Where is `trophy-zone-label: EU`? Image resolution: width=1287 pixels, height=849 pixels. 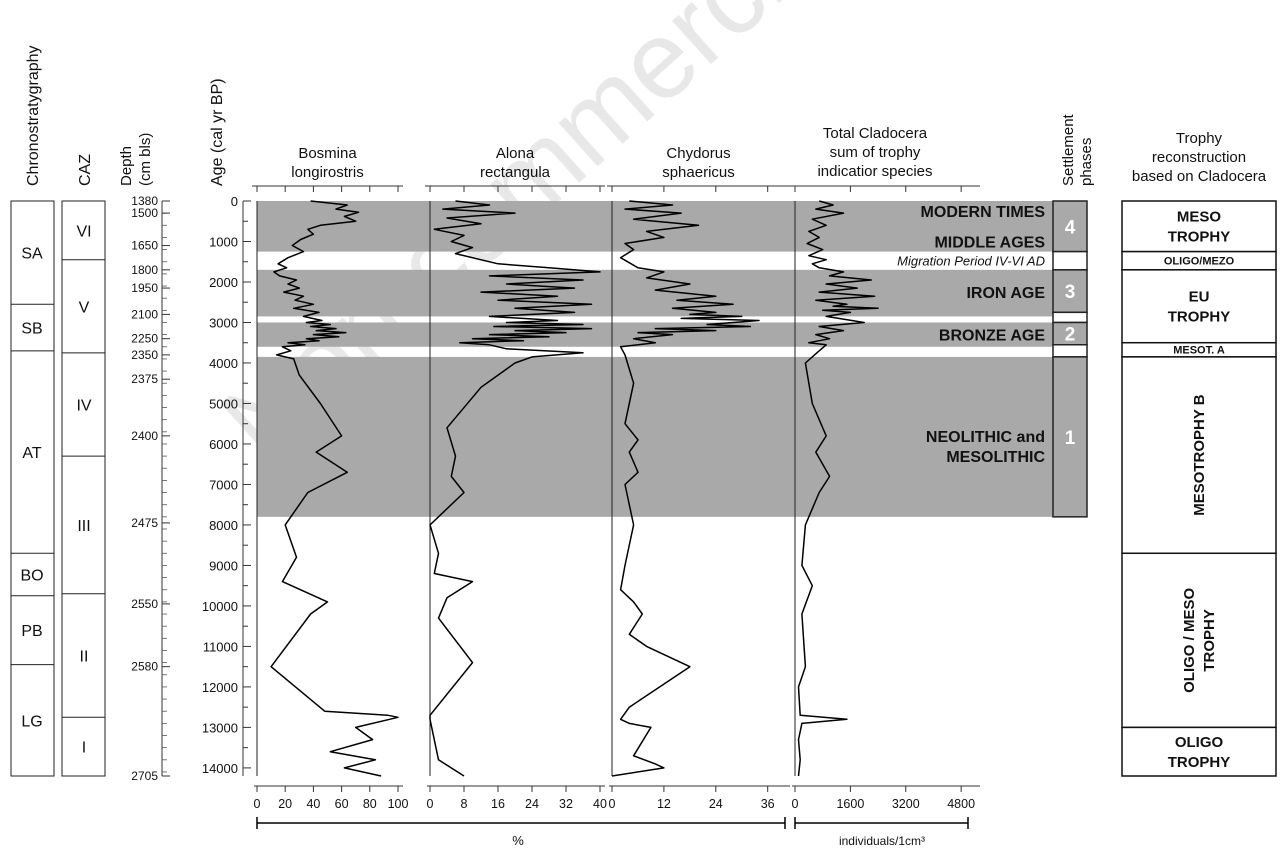 trophy-zone-label: EU is located at coordinates (1199, 297).